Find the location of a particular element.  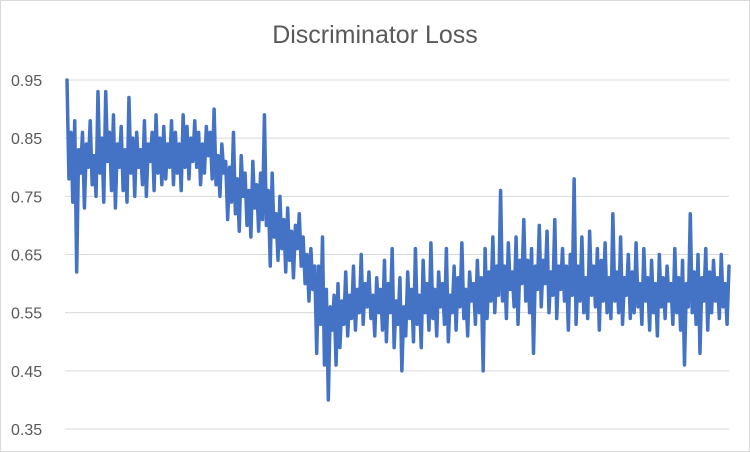

y-tick-label: 0.65 is located at coordinates (26, 256).